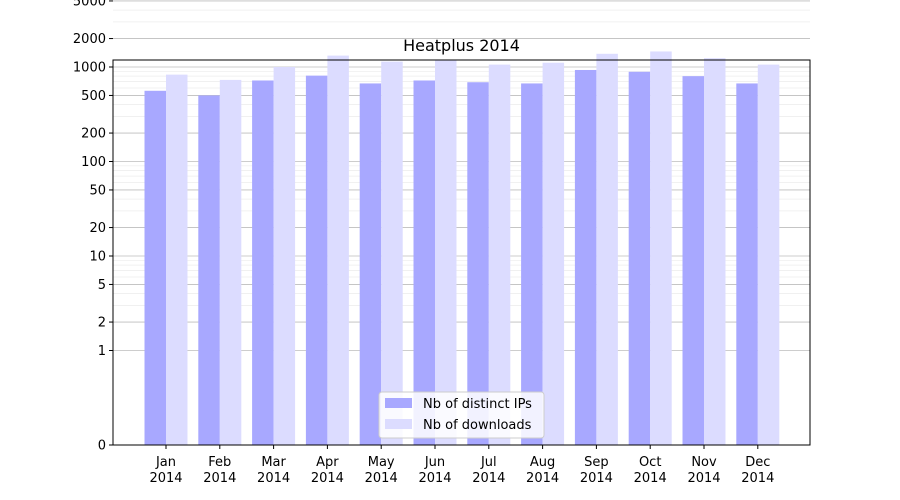 The image size is (900, 500). What do you see at coordinates (477, 404) in the screenshot?
I see `legend-label: Nb of distinct IPs` at bounding box center [477, 404].